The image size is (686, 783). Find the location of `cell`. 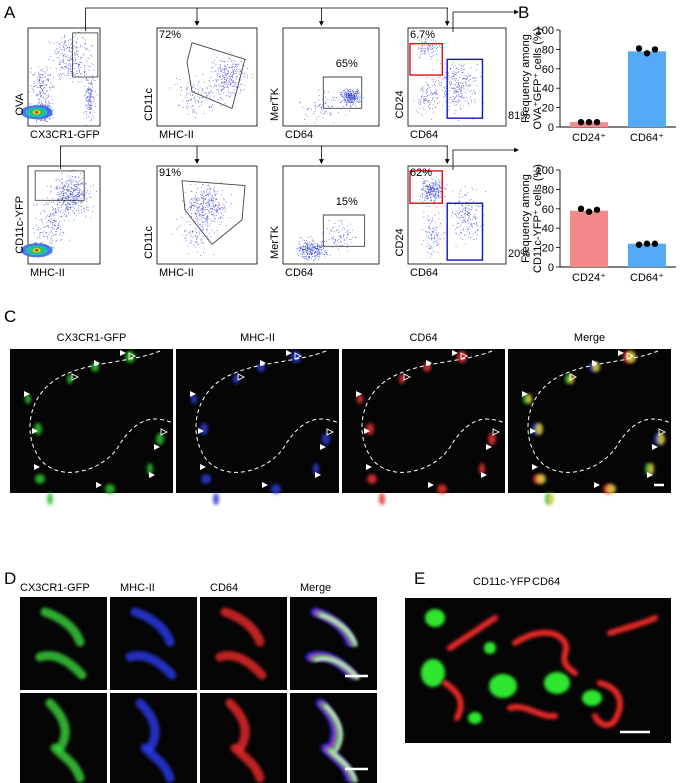

cell is located at coordinates (529, 399).